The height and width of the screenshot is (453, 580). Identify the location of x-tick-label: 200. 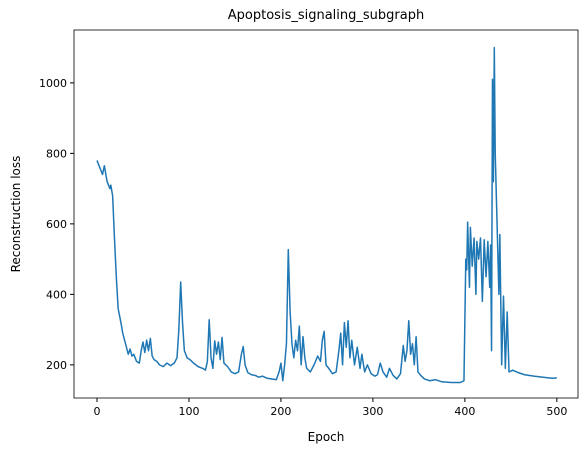
(280, 411).